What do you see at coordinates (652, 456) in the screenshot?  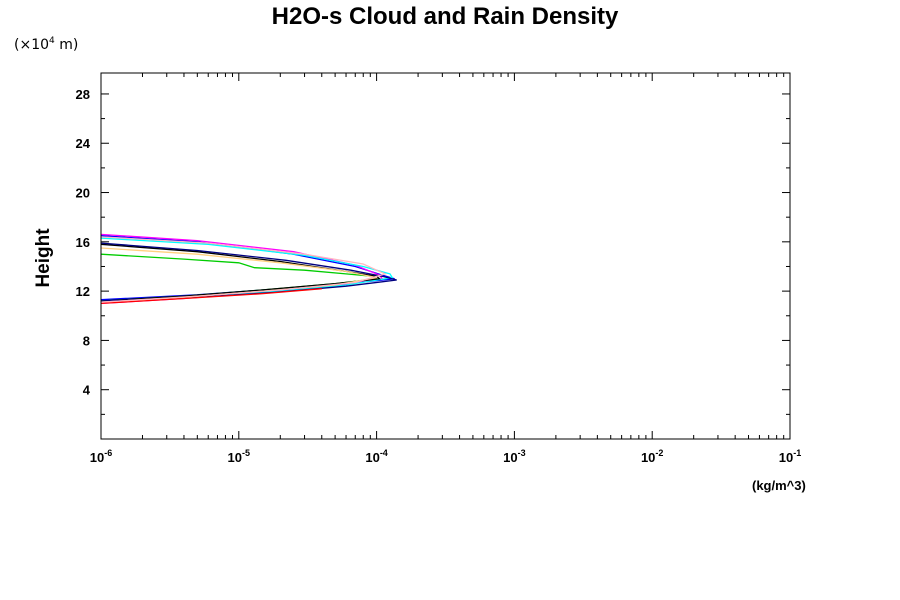 I see `x-tick-label: 10⁻²` at bounding box center [652, 456].